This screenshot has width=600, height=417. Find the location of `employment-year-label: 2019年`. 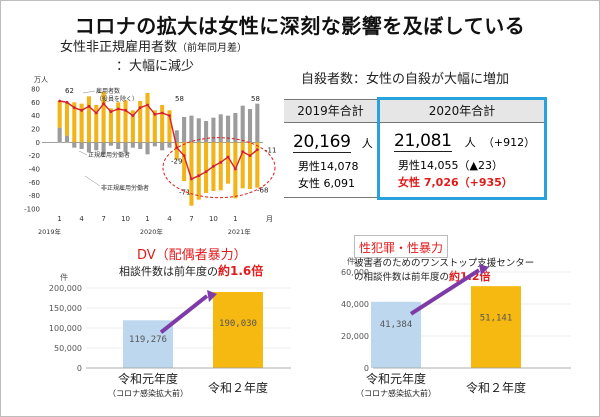

employment-year-label: 2019年 is located at coordinates (50, 231).